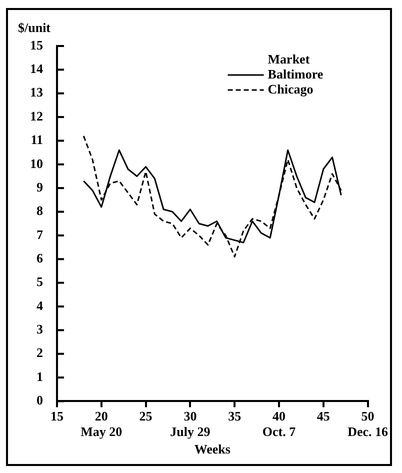  I want to click on y-tick-label: 12, so click(36, 116).